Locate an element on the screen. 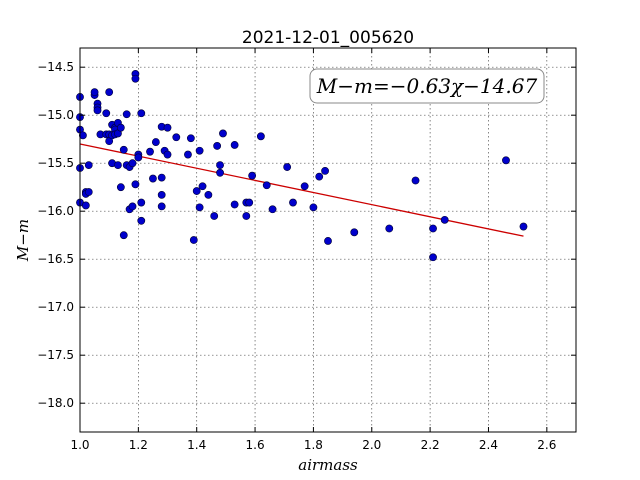 This screenshot has height=480, width=640. y-tick-label: −16.5 is located at coordinates (55, 259).